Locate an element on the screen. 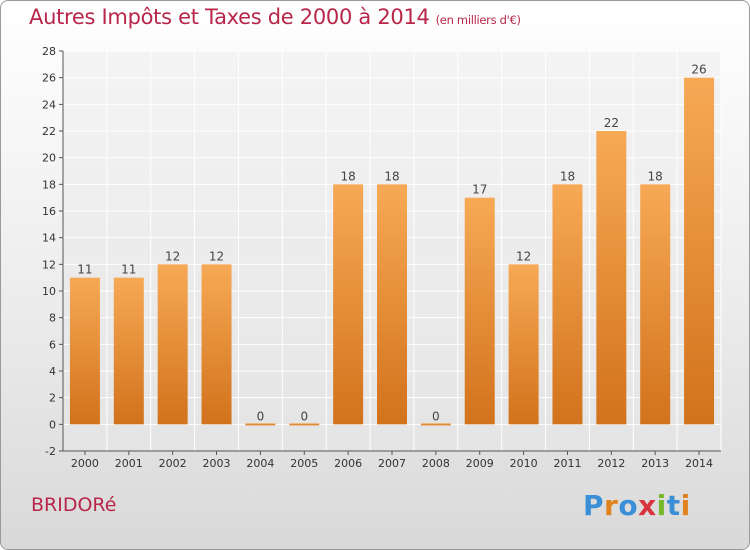  y-tick-label: 12 is located at coordinates (49, 264).